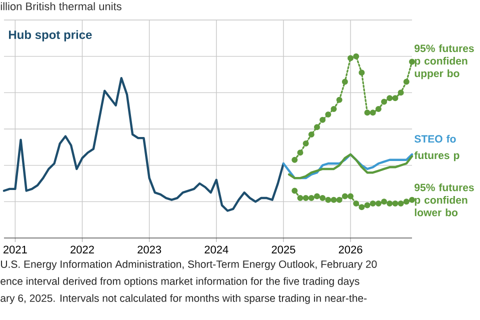 The height and width of the screenshot is (320, 480). Describe the element at coordinates (82, 250) in the screenshot. I see `x-tick-label: 2022` at that location.